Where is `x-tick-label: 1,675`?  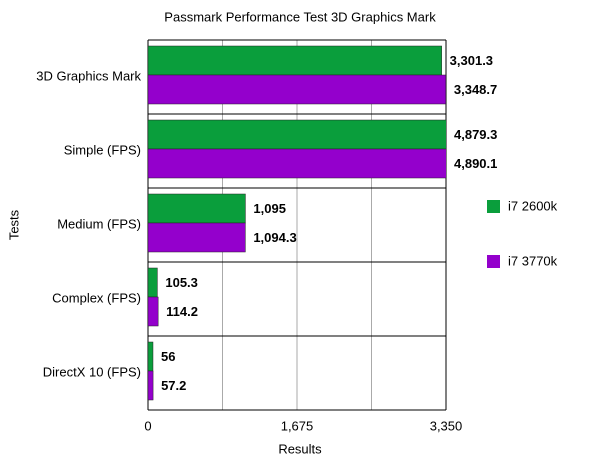 x-tick-label: 1,675 is located at coordinates (297, 425).